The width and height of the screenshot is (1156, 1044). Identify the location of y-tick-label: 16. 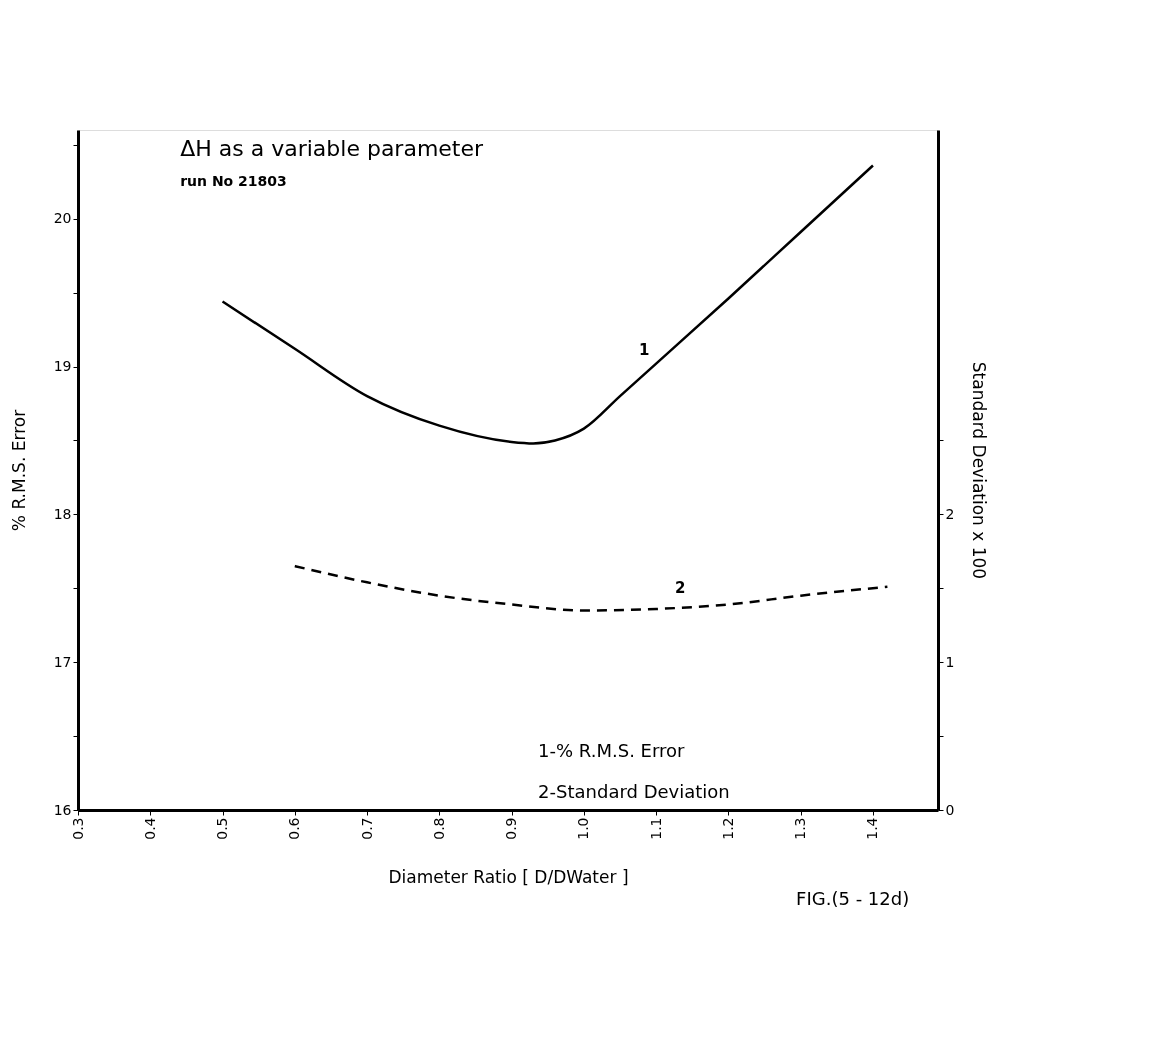
(62, 809).